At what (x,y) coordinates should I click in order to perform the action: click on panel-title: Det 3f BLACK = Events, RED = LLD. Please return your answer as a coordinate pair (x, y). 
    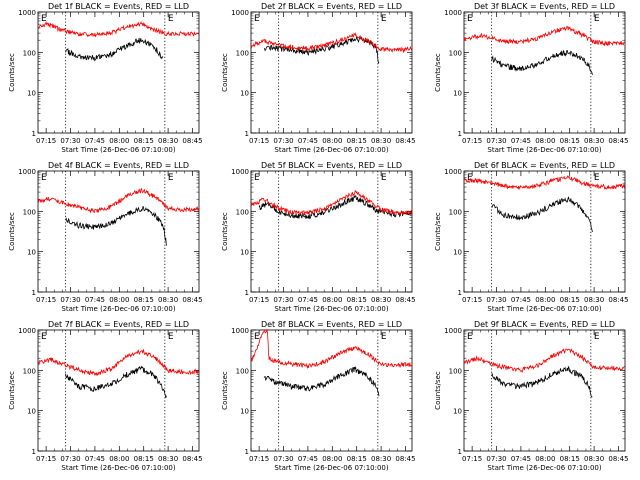
    Looking at the image, I should click on (544, 6).